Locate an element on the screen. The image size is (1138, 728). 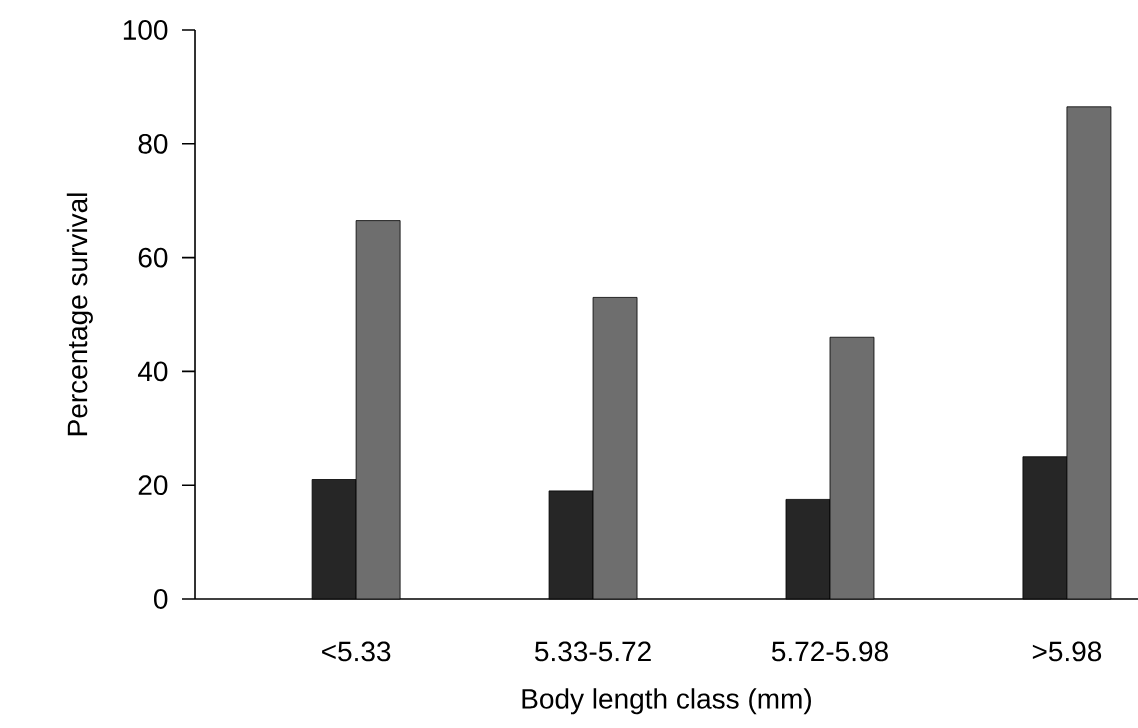
x-tick-label: 5.33-5.72 is located at coordinates (593, 651).